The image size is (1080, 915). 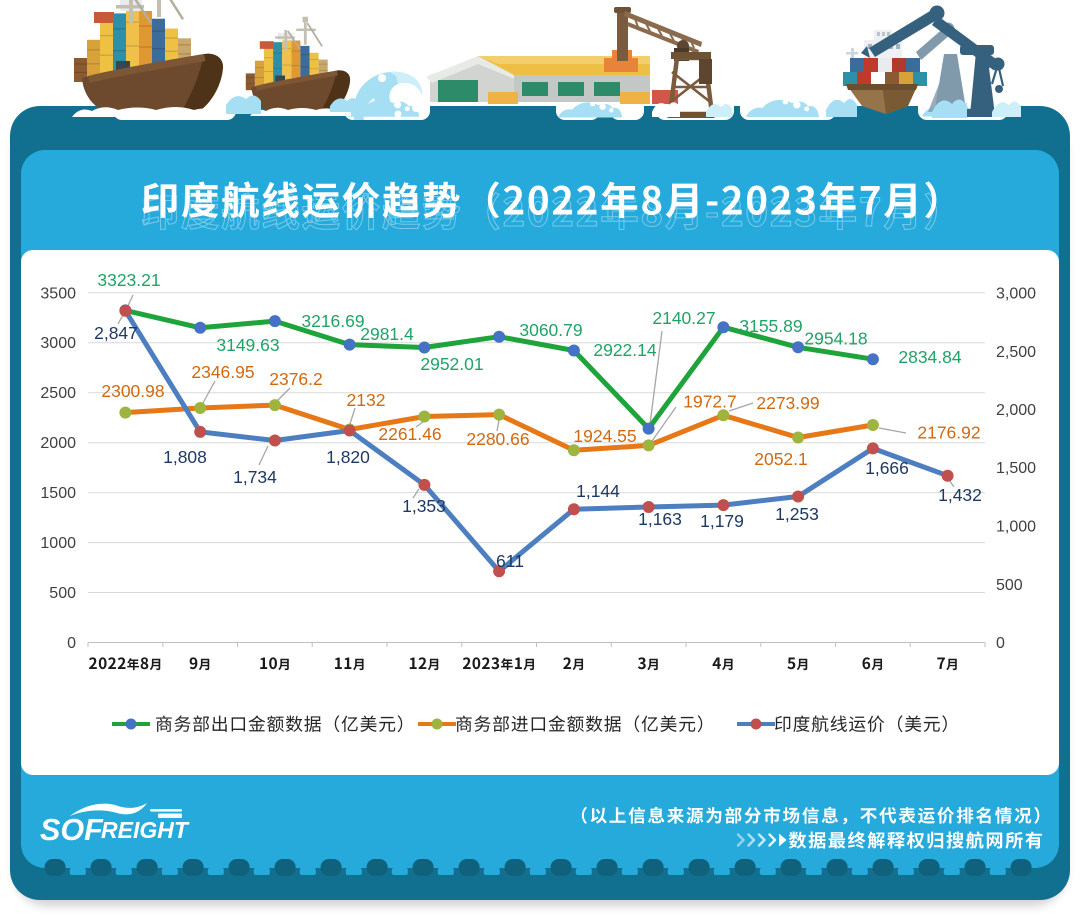 I want to click on svg-text: 1,000, so click(x=1016, y=527).